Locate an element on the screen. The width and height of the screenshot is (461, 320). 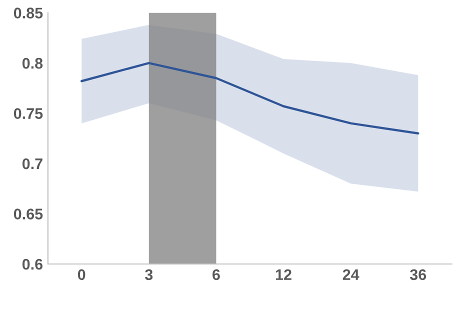
y-tick-label: 0.75 is located at coordinates (28, 113).